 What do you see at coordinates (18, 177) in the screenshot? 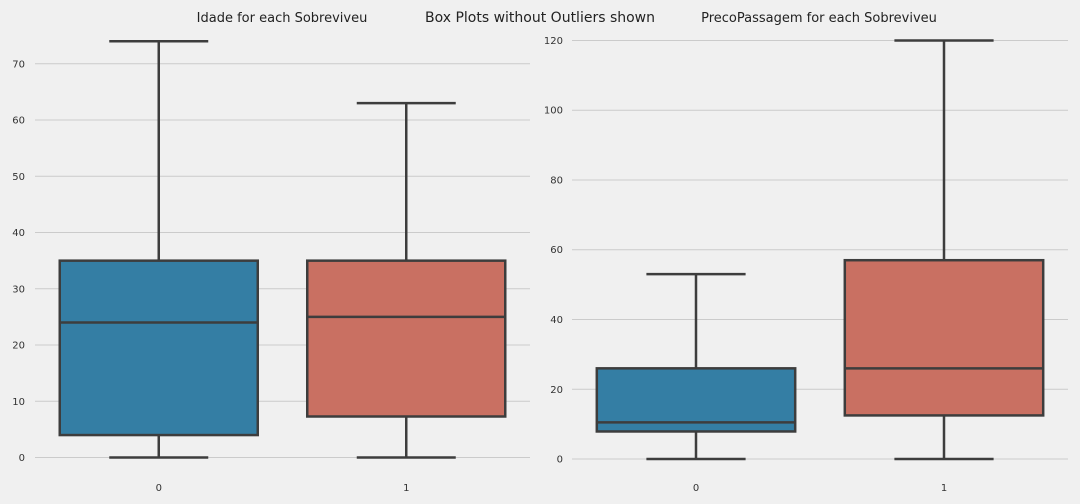
I see `y-tick-label-50: 50` at bounding box center [18, 177].